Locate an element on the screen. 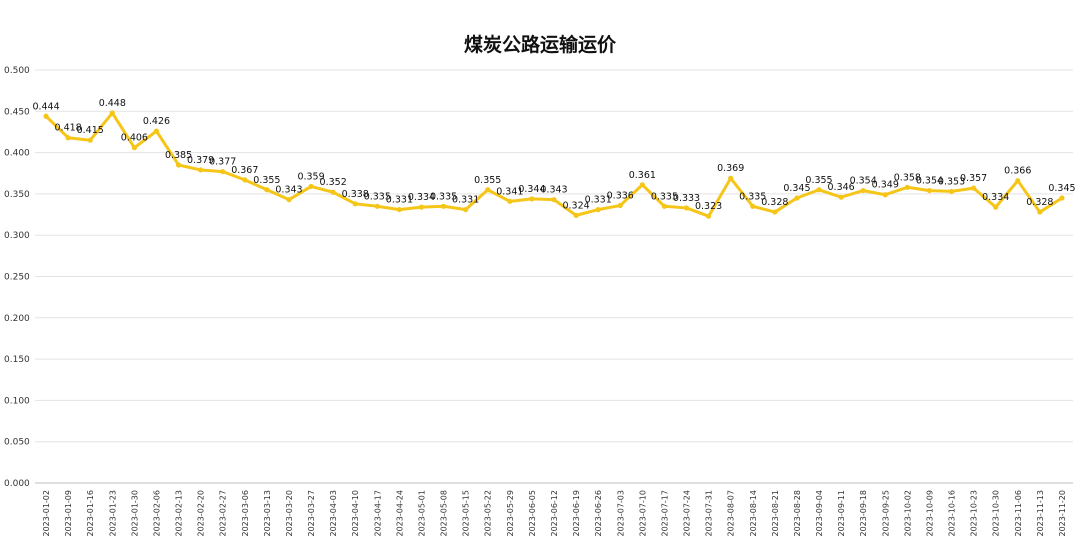 Image resolution: width=1080 pixels, height=555 pixels. y-tick-label: 0.150 is located at coordinates (17, 360).